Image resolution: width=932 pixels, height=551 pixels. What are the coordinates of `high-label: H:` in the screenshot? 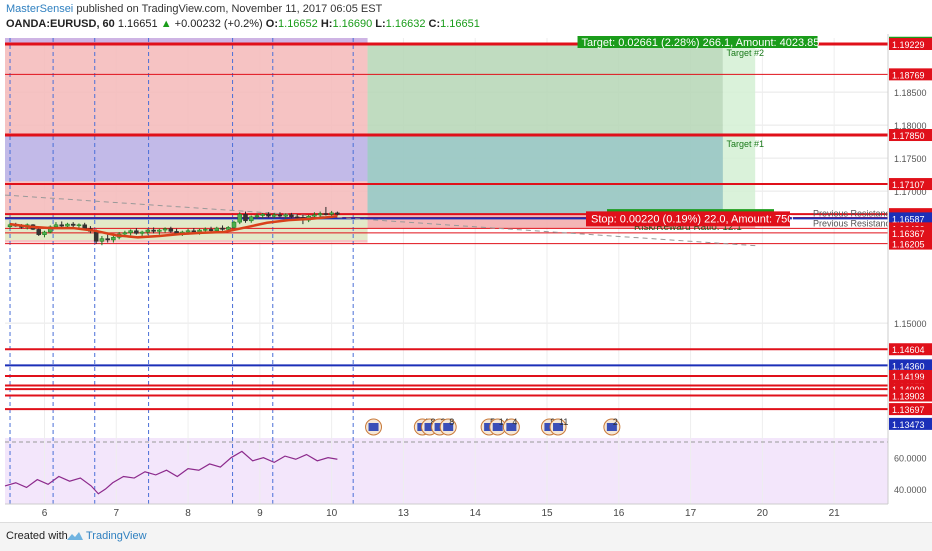 It's located at (326, 24).